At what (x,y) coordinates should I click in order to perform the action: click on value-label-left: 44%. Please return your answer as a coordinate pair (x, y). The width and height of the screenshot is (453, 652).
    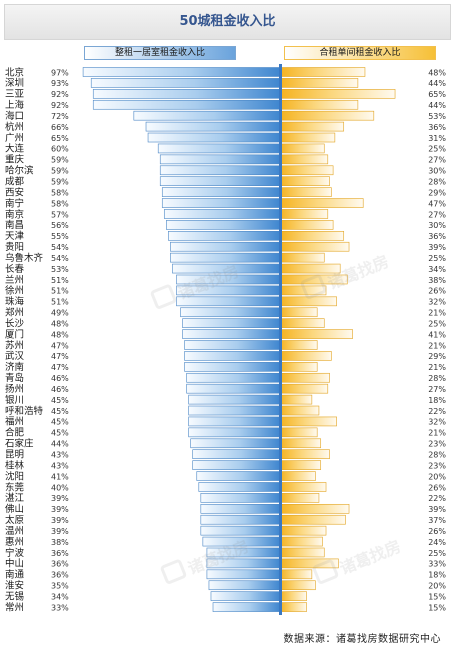
    Looking at the image, I should click on (60, 444).